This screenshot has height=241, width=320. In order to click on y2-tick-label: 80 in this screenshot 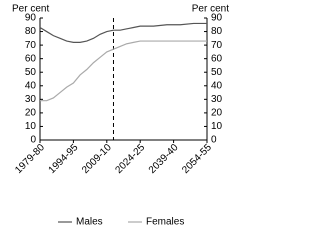, I will do `click(217, 31)`.